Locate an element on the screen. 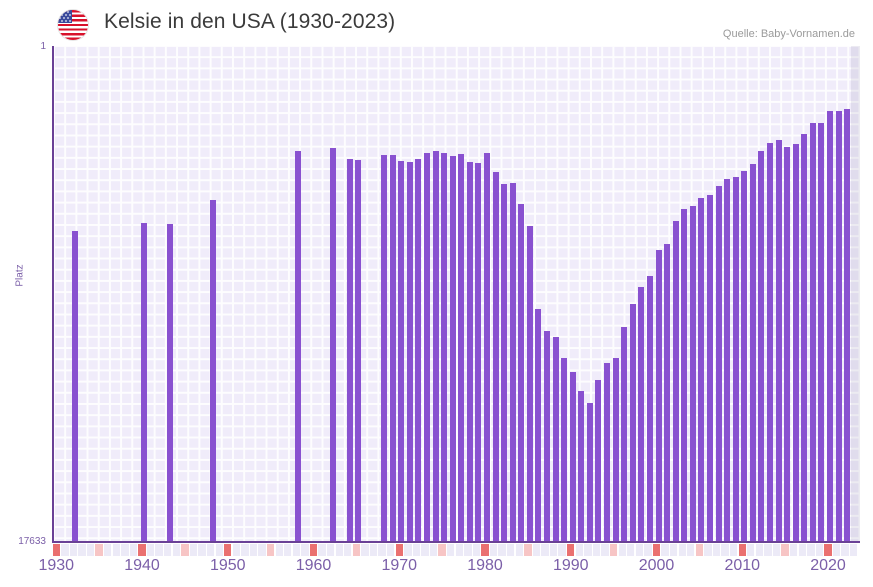 The image size is (873, 587). bar-1958 is located at coordinates (298, 346).